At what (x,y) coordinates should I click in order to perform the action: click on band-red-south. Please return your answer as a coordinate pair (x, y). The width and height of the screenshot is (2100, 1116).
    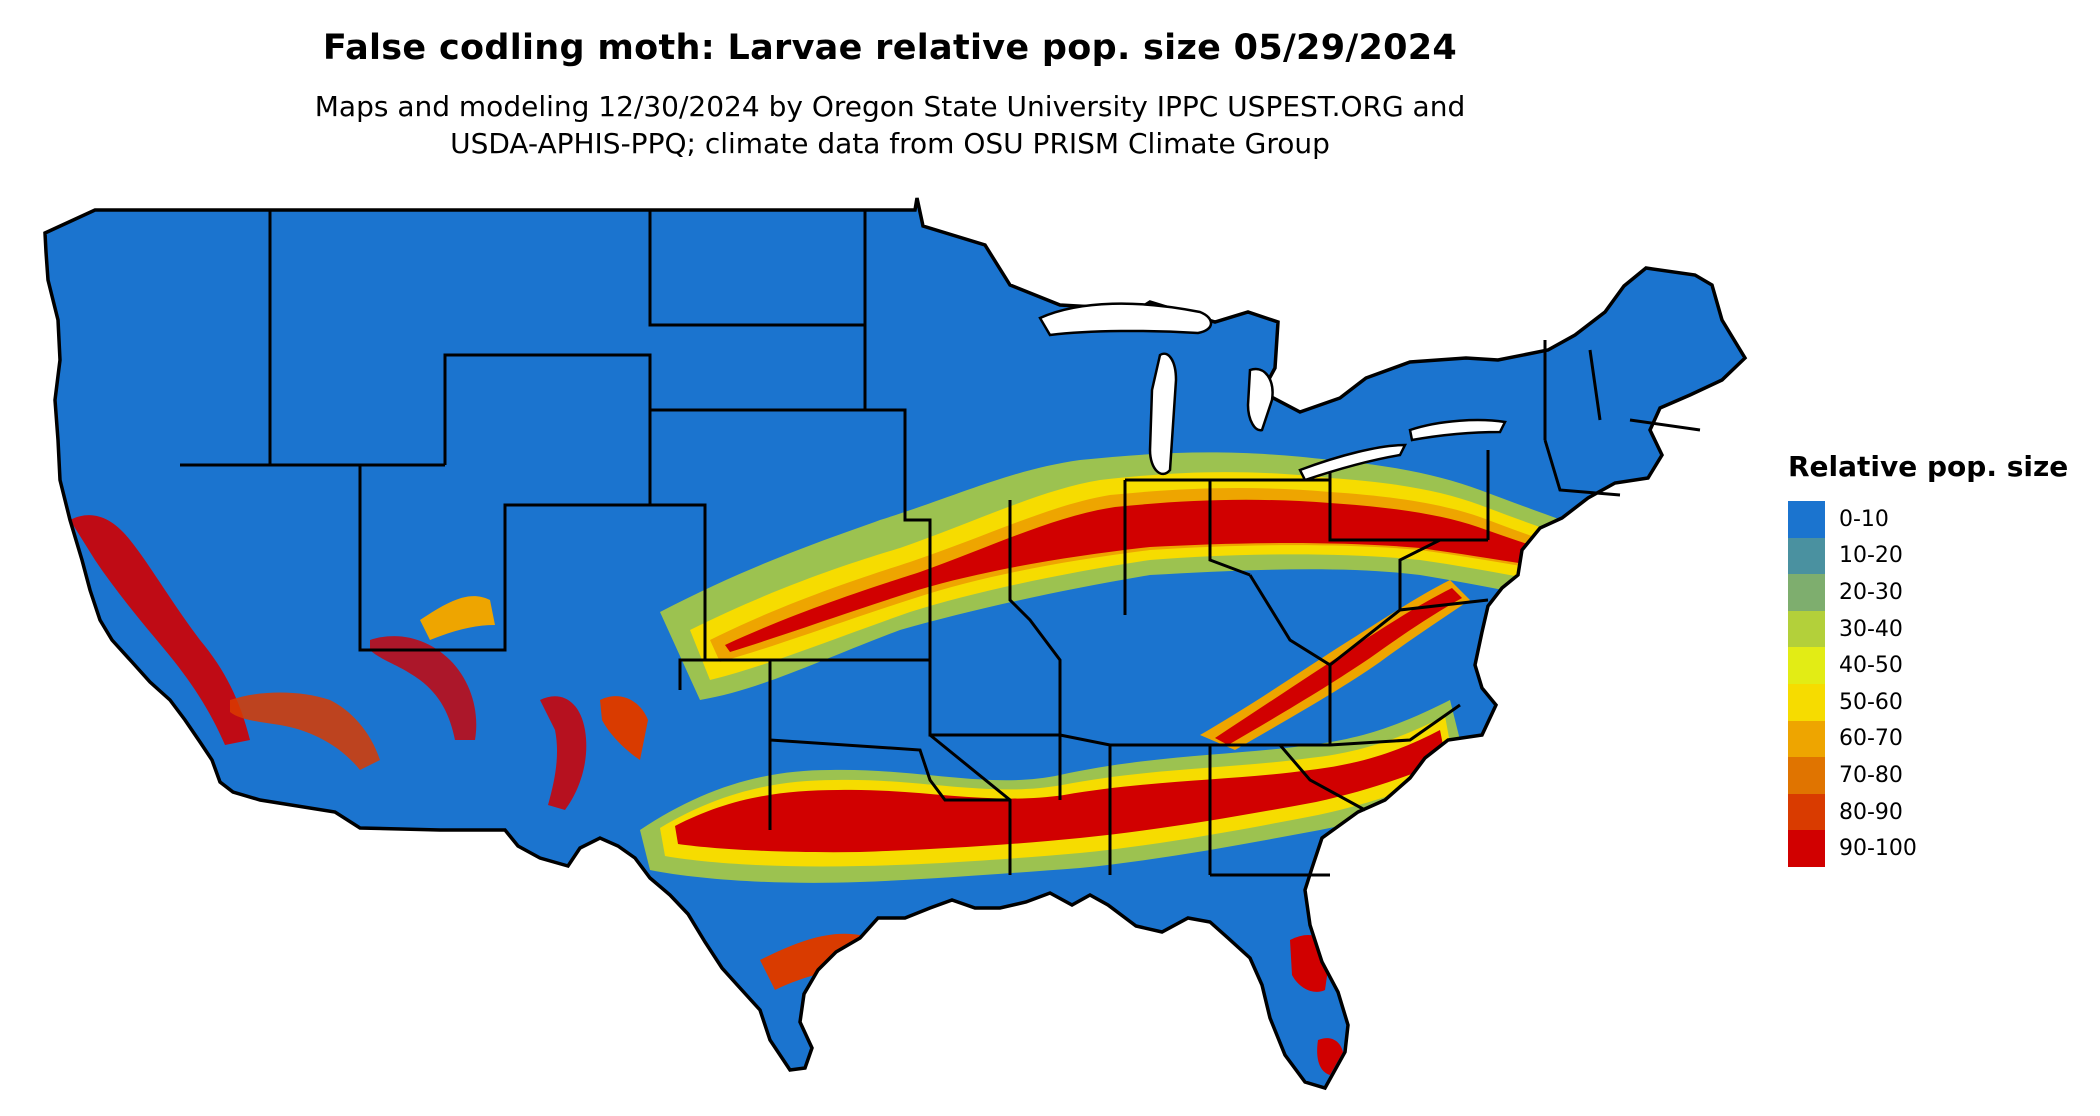
    Looking at the image, I should click on (1060, 791).